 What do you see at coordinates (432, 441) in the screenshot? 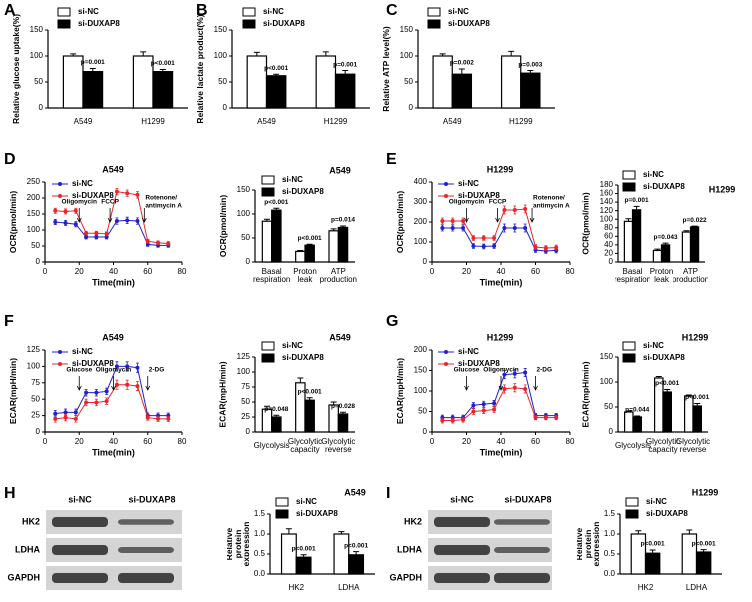
I see `x-tick-label: 0` at bounding box center [432, 441].